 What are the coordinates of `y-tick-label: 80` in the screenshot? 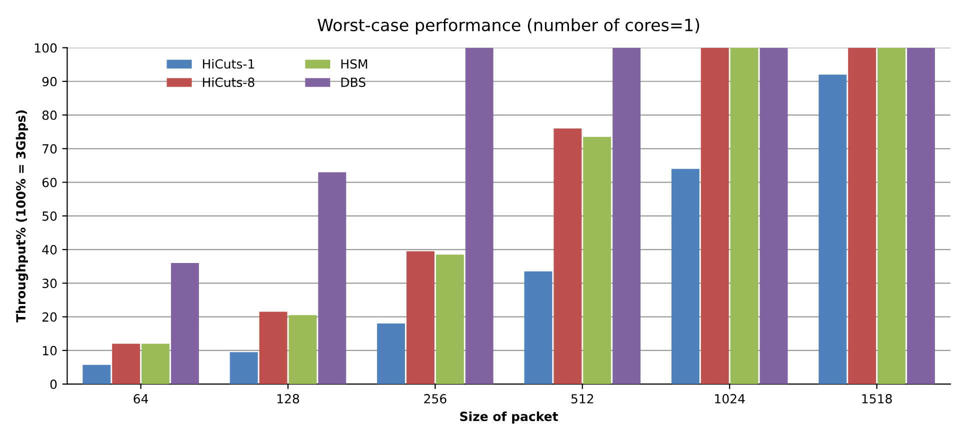 It's located at (49, 115).